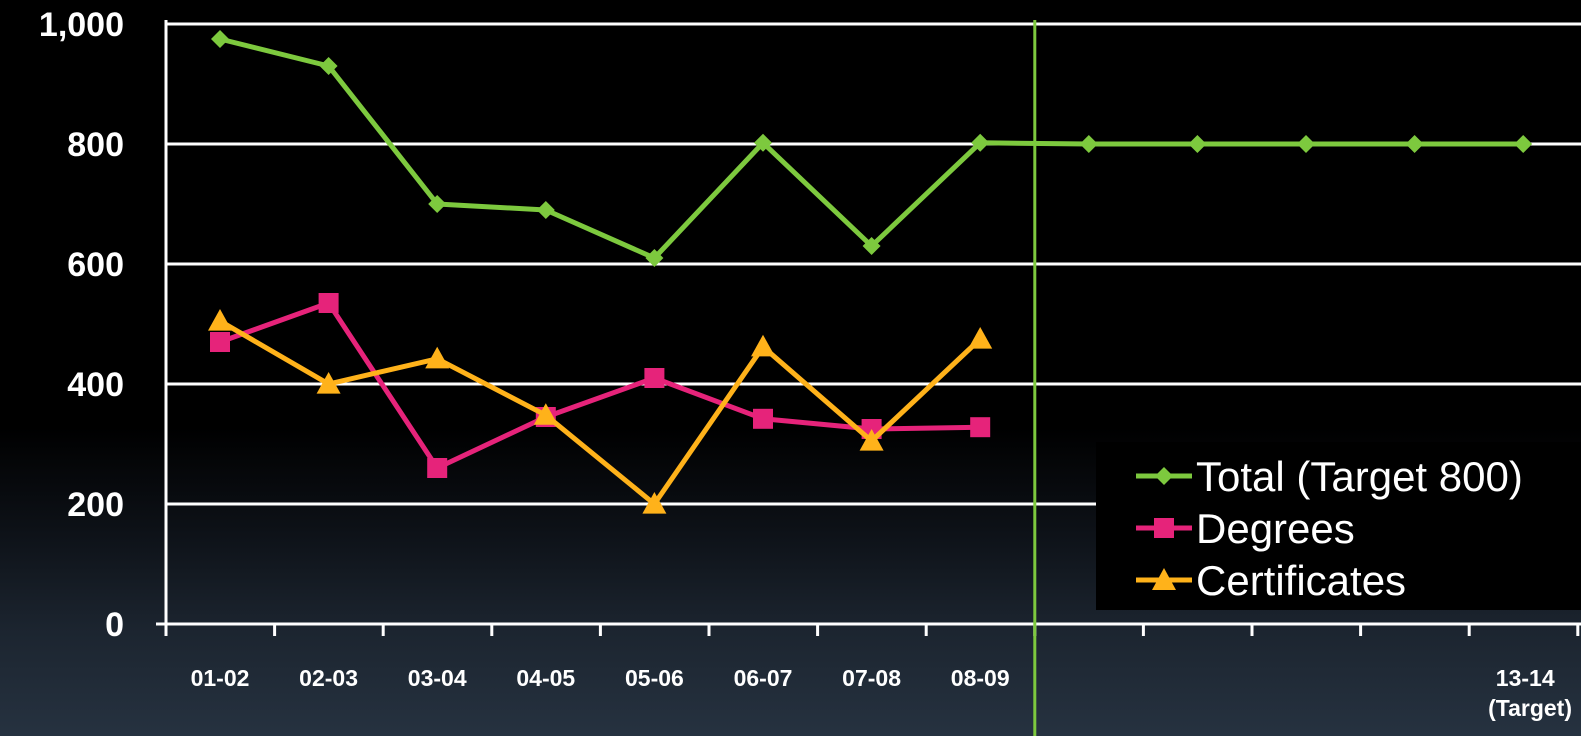  What do you see at coordinates (95, 505) in the screenshot?
I see `y-tick-label: 200` at bounding box center [95, 505].